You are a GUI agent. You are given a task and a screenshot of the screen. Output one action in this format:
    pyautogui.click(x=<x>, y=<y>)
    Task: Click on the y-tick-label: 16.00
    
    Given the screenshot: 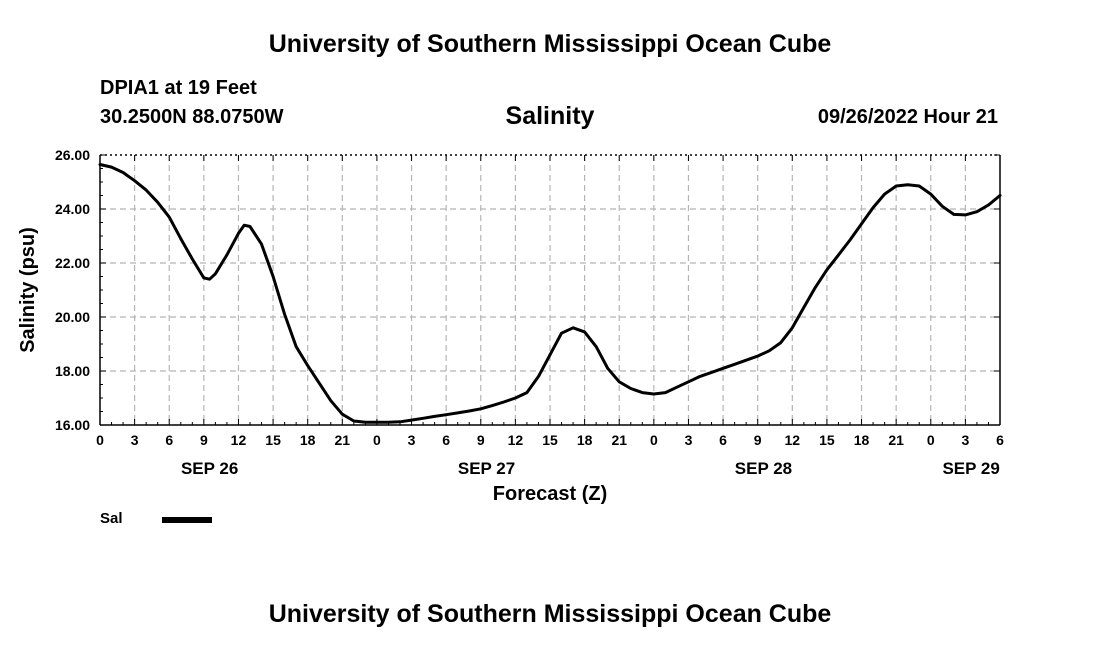 What is the action you would take?
    pyautogui.click(x=72, y=425)
    